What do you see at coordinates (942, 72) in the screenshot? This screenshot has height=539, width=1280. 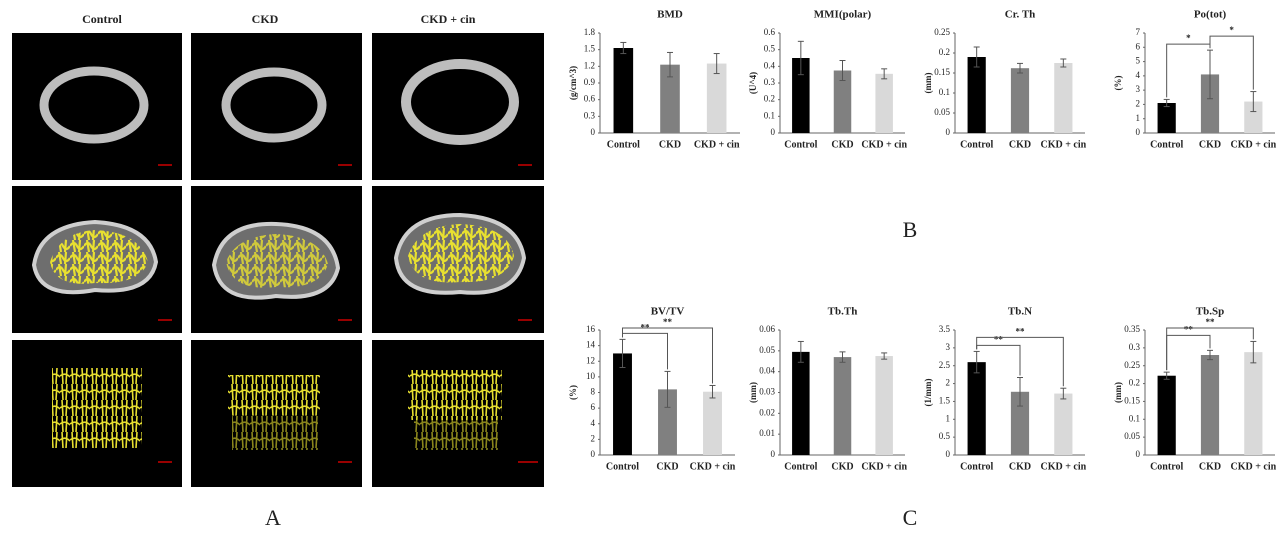 I see `y-tick-label: 0.15` at bounding box center [942, 72].